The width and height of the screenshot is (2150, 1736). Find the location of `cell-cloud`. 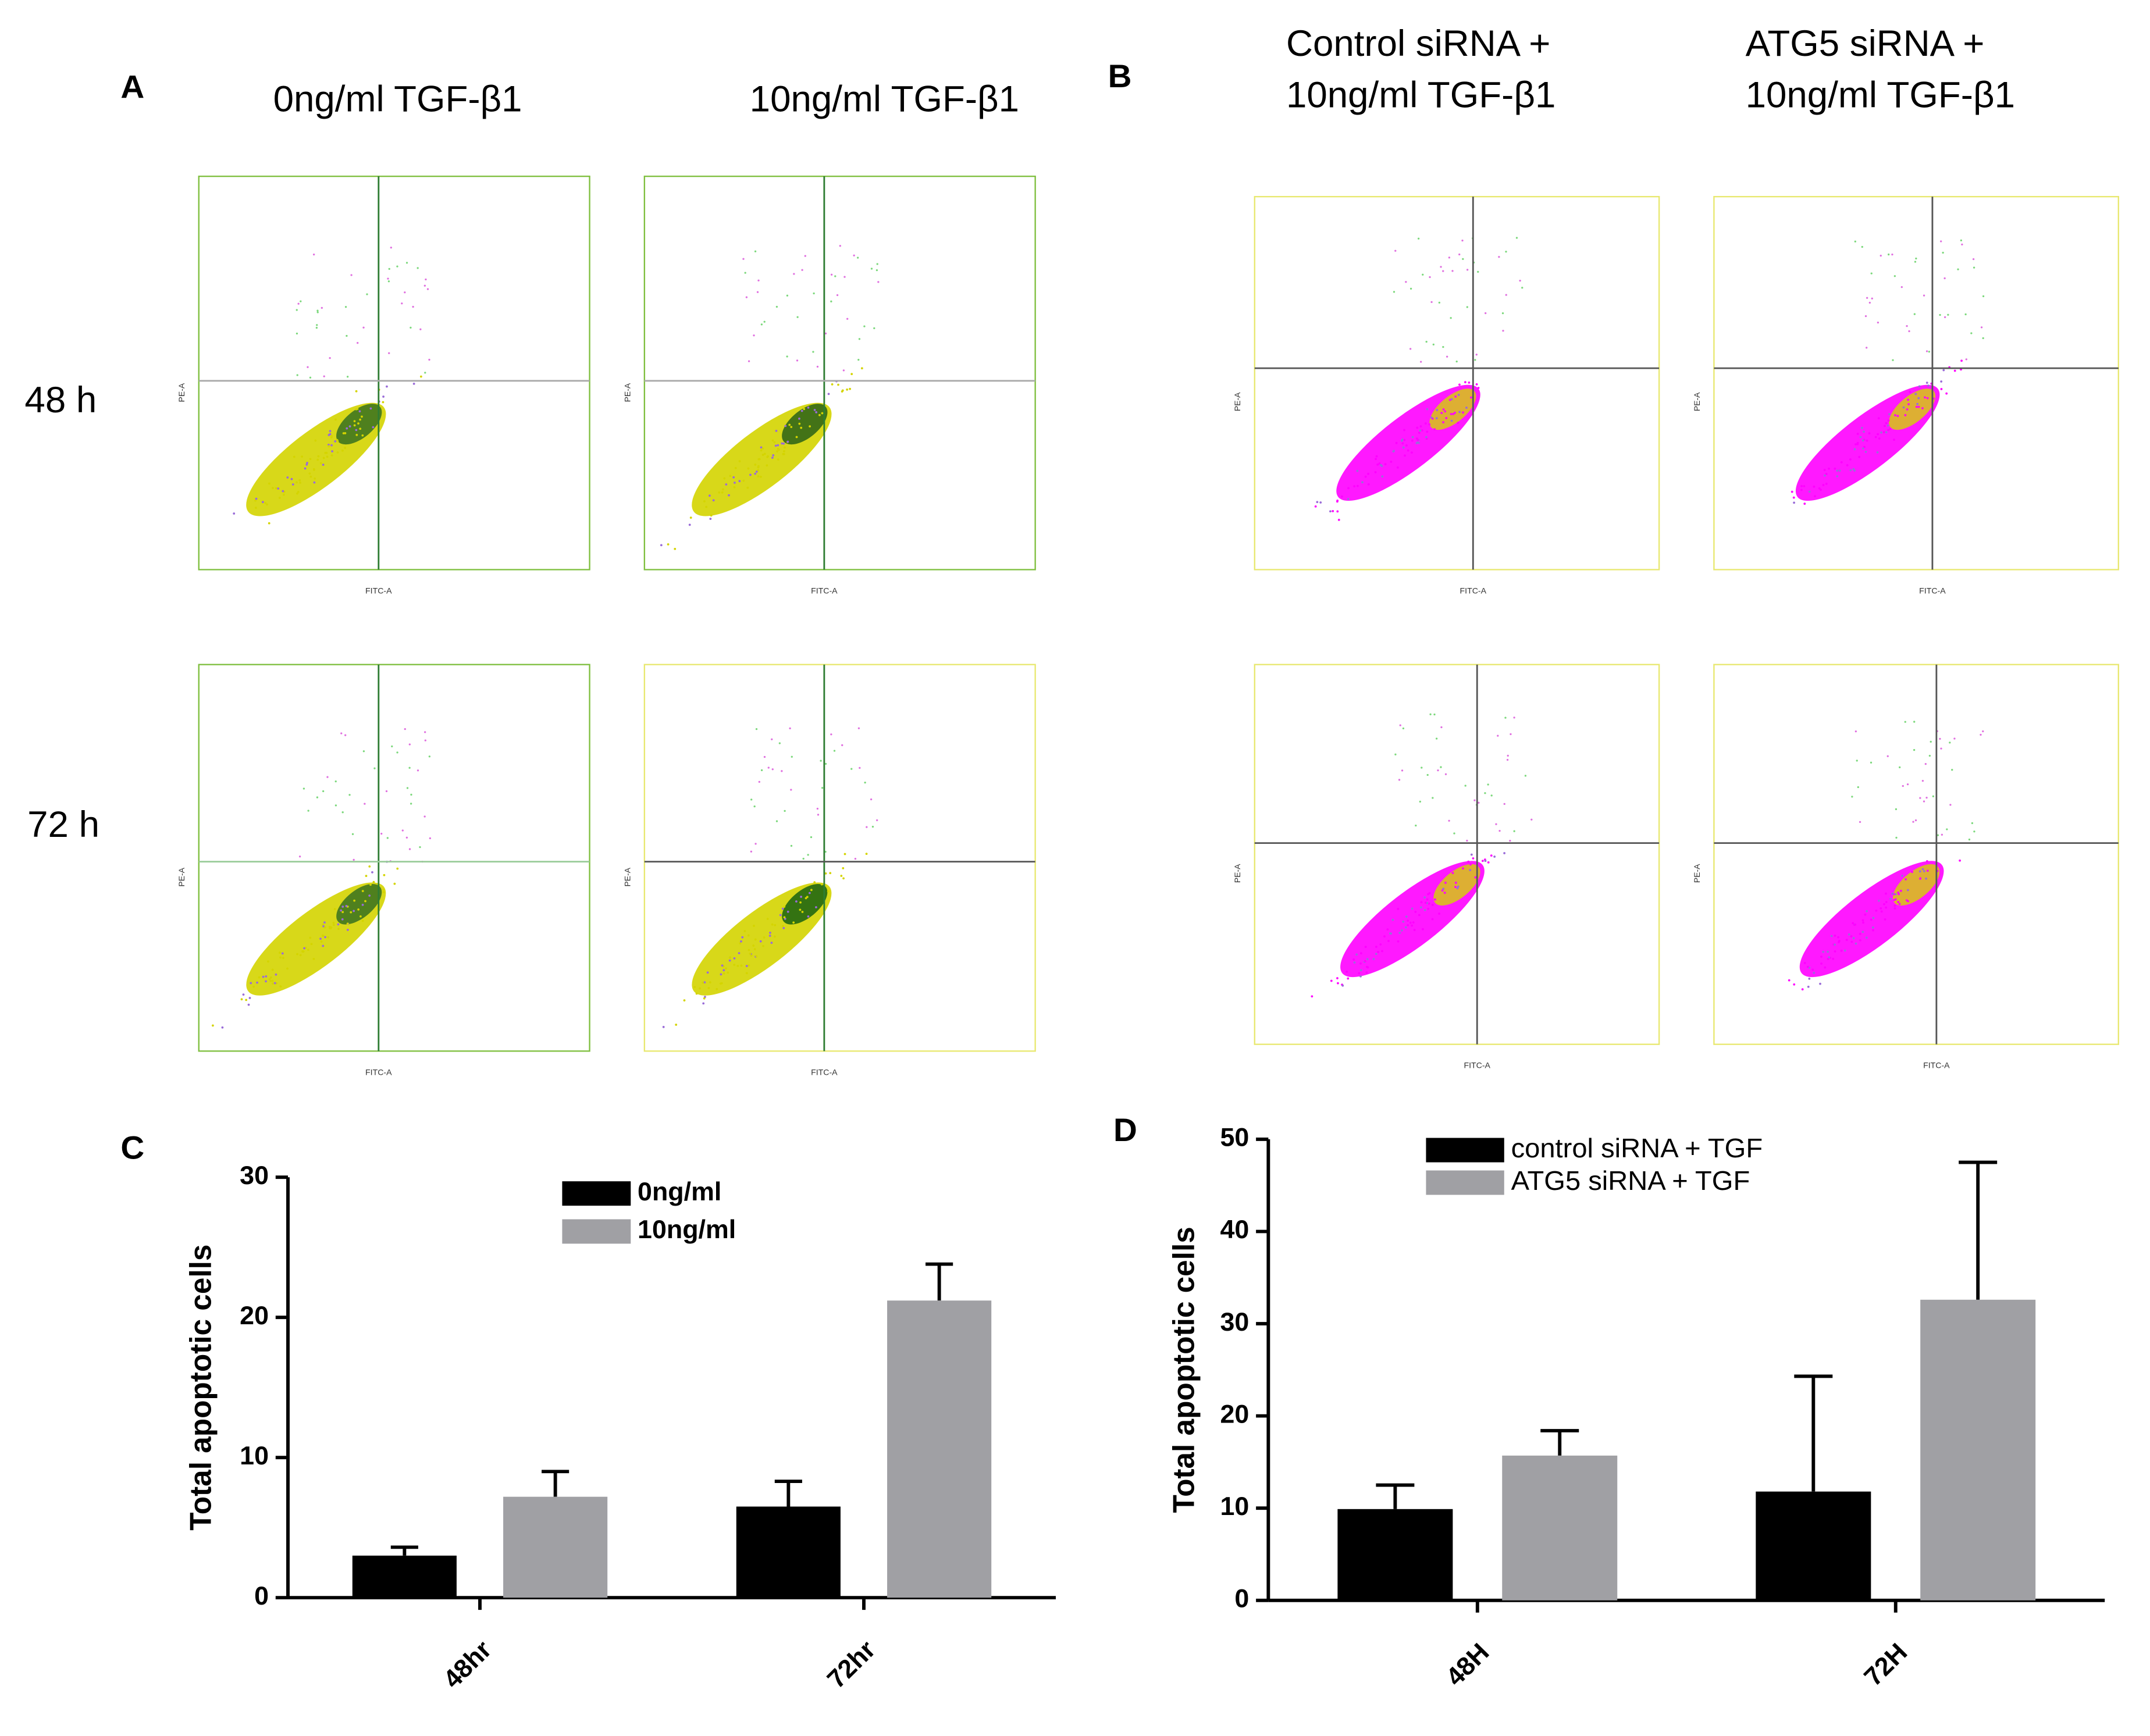

cell-cloud is located at coordinates (1916, 885).